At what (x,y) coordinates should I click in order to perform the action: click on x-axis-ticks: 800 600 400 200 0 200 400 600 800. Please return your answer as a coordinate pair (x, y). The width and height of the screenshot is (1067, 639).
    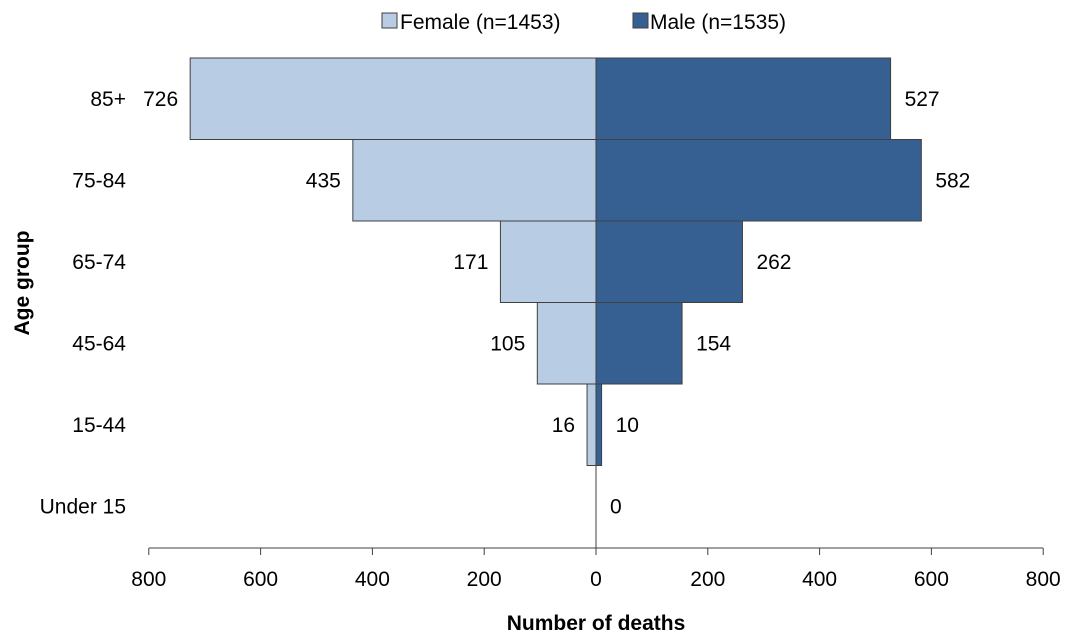
    Looking at the image, I should click on (596, 569).